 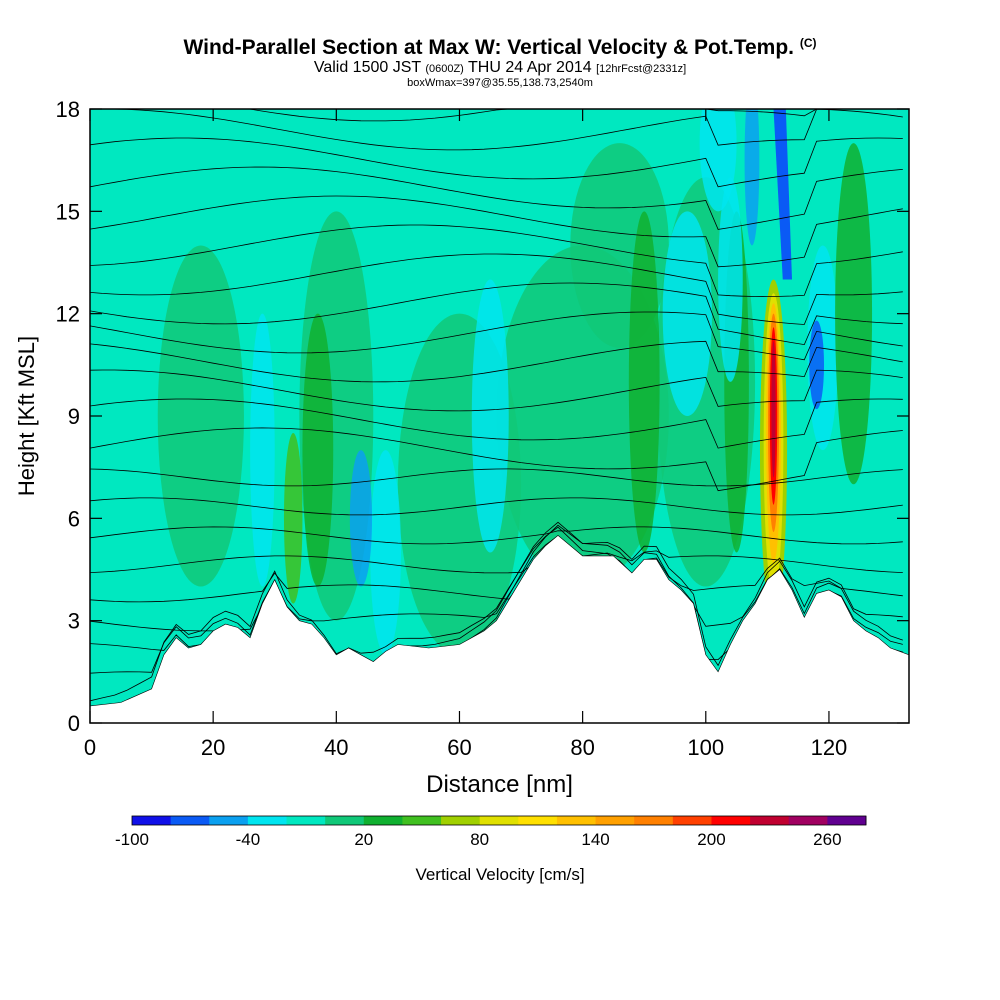 What do you see at coordinates (500, 83) in the screenshot?
I see `chart-box-info: boxWmax=397@35.55,138.73,2540m` at bounding box center [500, 83].